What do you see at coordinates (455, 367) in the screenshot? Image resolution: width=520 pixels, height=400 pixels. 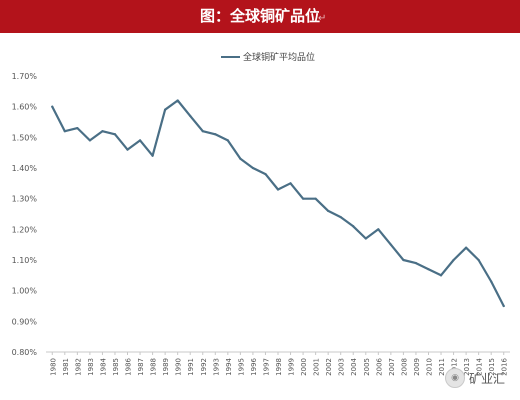 I see `x-tick-label: 2012` at bounding box center [455, 367].